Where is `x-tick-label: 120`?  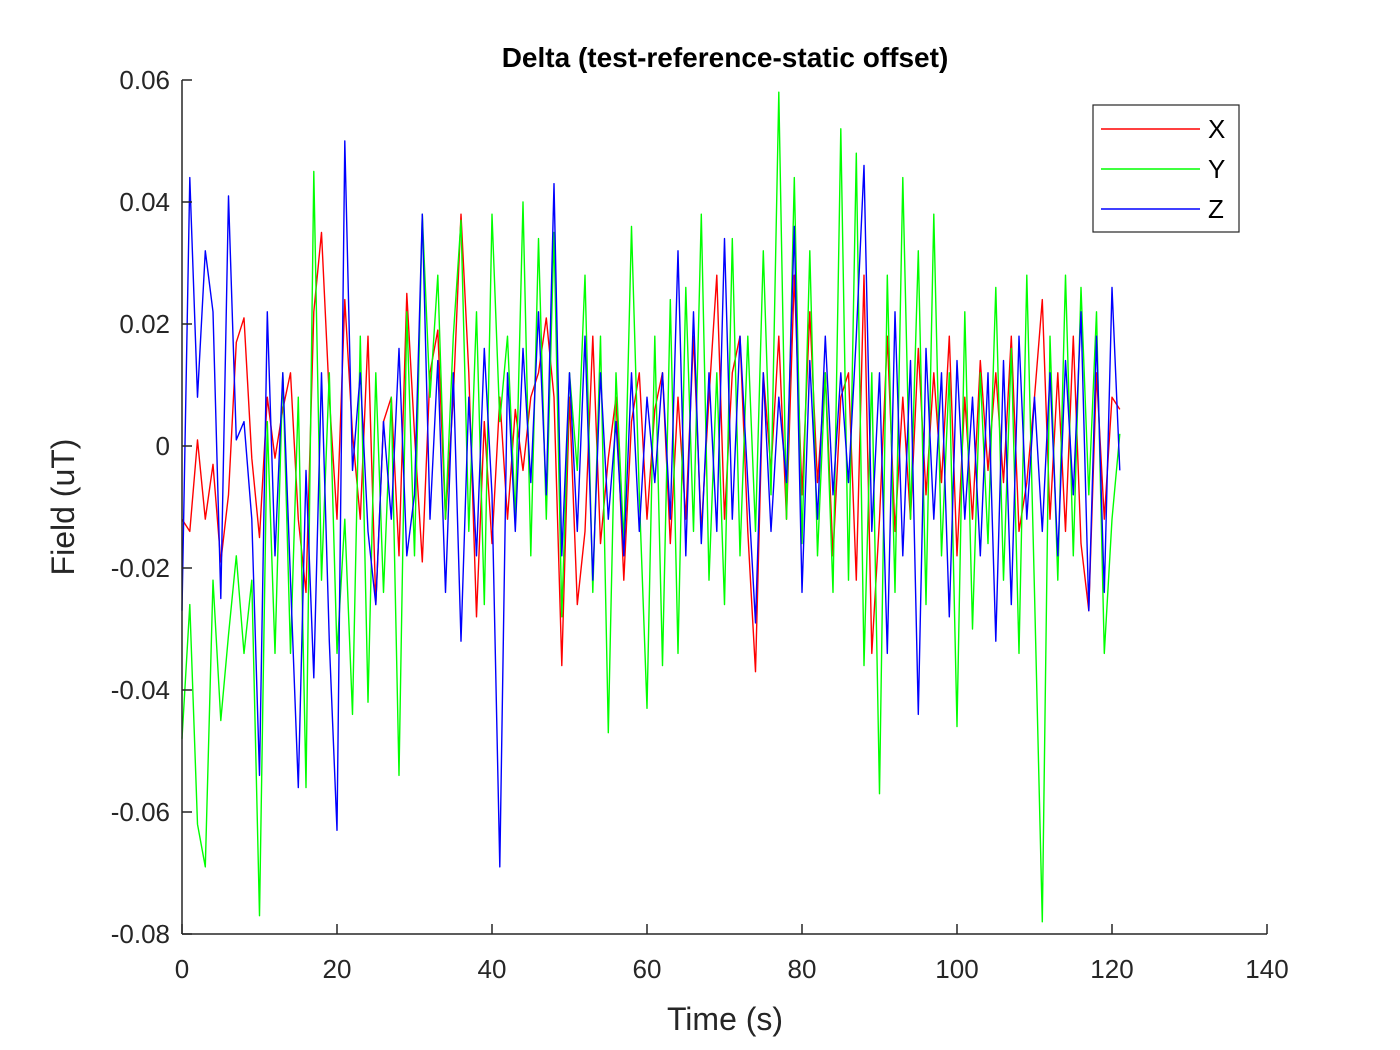
x-tick-label: 120 is located at coordinates (1111, 969).